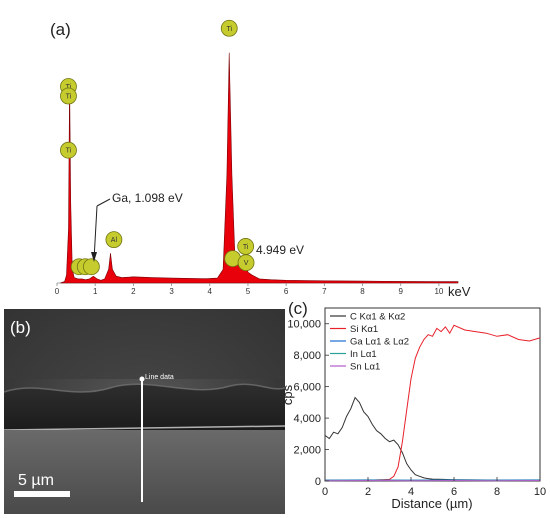  What do you see at coordinates (287, 394) in the screenshot?
I see `linescan-y-axis-label: cps` at bounding box center [287, 394].